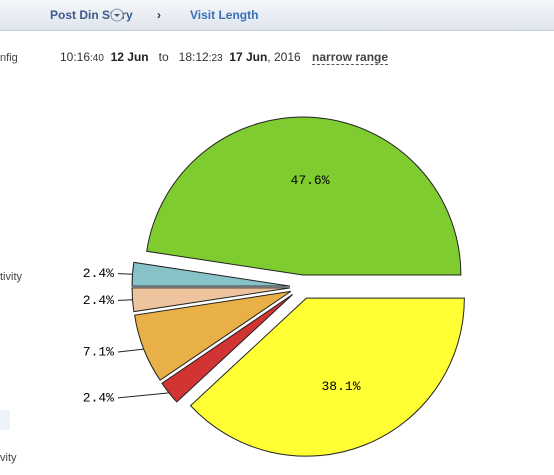 Image resolution: width=554 pixels, height=475 pixels. Describe the element at coordinates (163, 57) in the screenshot. I see `to: to` at that location.